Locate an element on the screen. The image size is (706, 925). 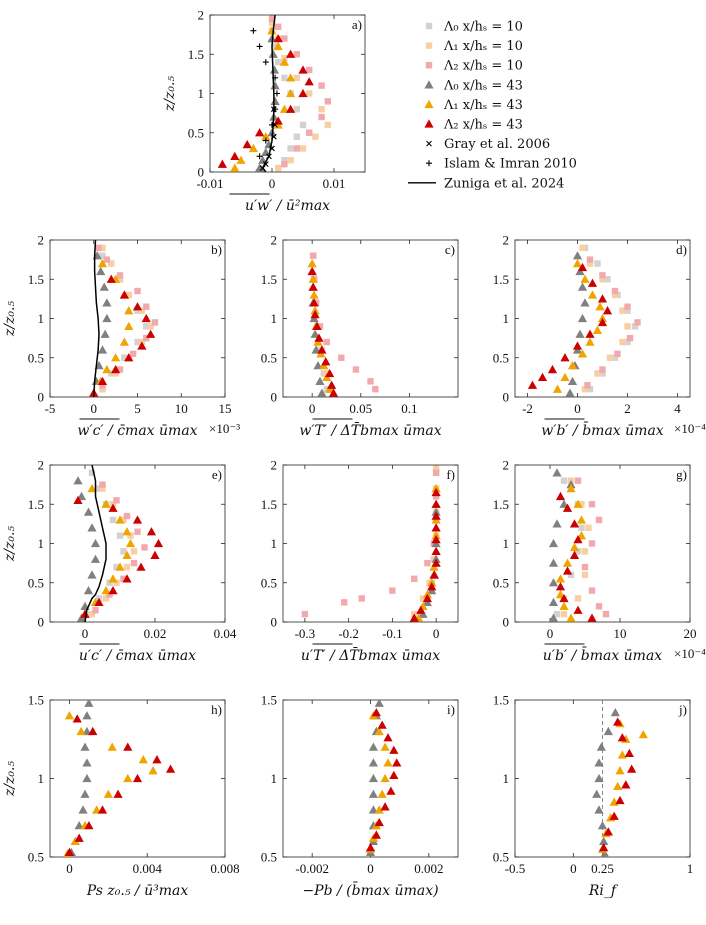
legend-marker-square is located at coordinates (429, 65).